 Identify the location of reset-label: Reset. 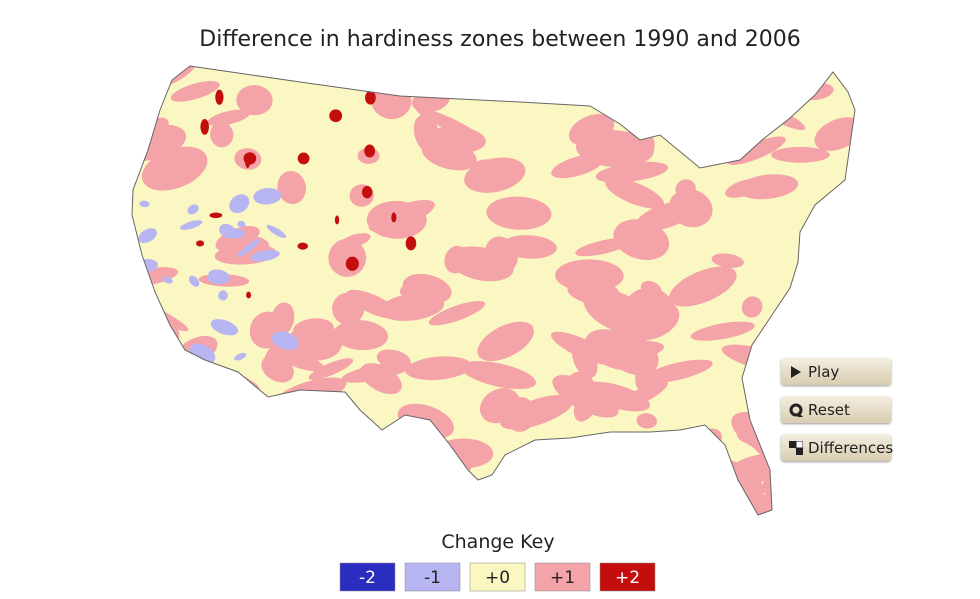
(829, 409).